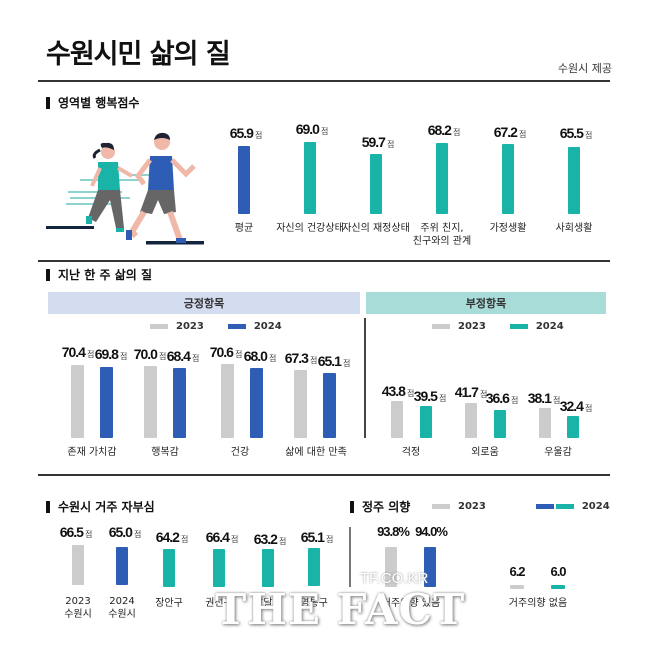 This screenshot has width=650, height=649. I want to click on watermark-small: TF.CO.KR, so click(394, 578).